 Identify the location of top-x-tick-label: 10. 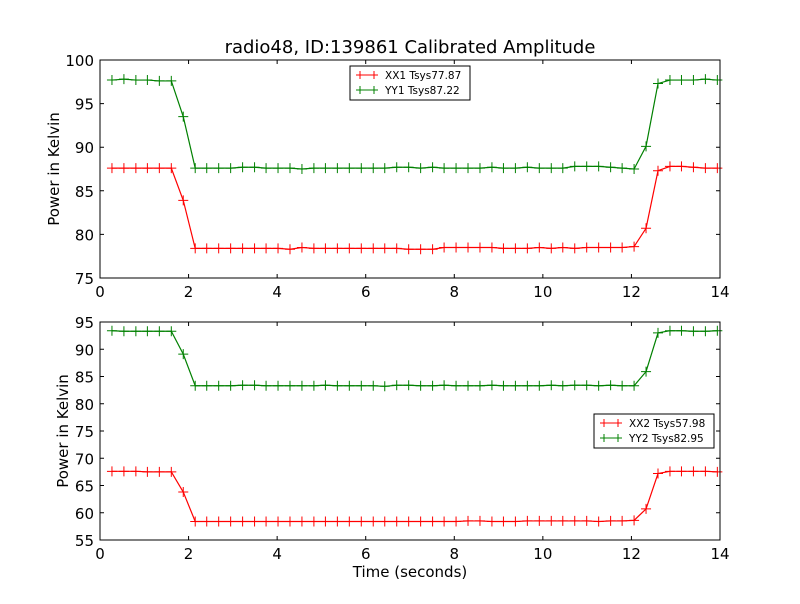
(542, 292).